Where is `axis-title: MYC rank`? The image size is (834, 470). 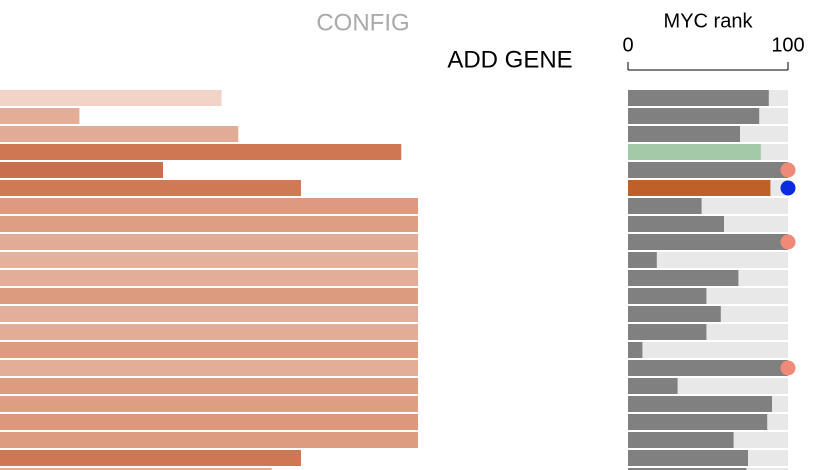 axis-title: MYC rank is located at coordinates (709, 21).